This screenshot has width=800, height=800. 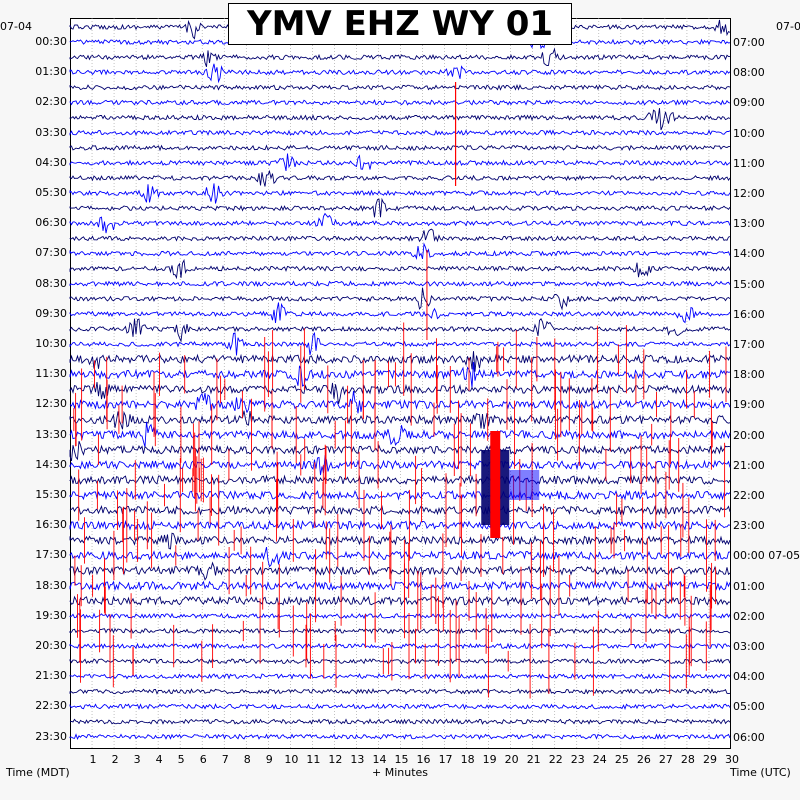 What do you see at coordinates (400, 772) in the screenshot?
I see `x-axis-label: + Minutes` at bounding box center [400, 772].